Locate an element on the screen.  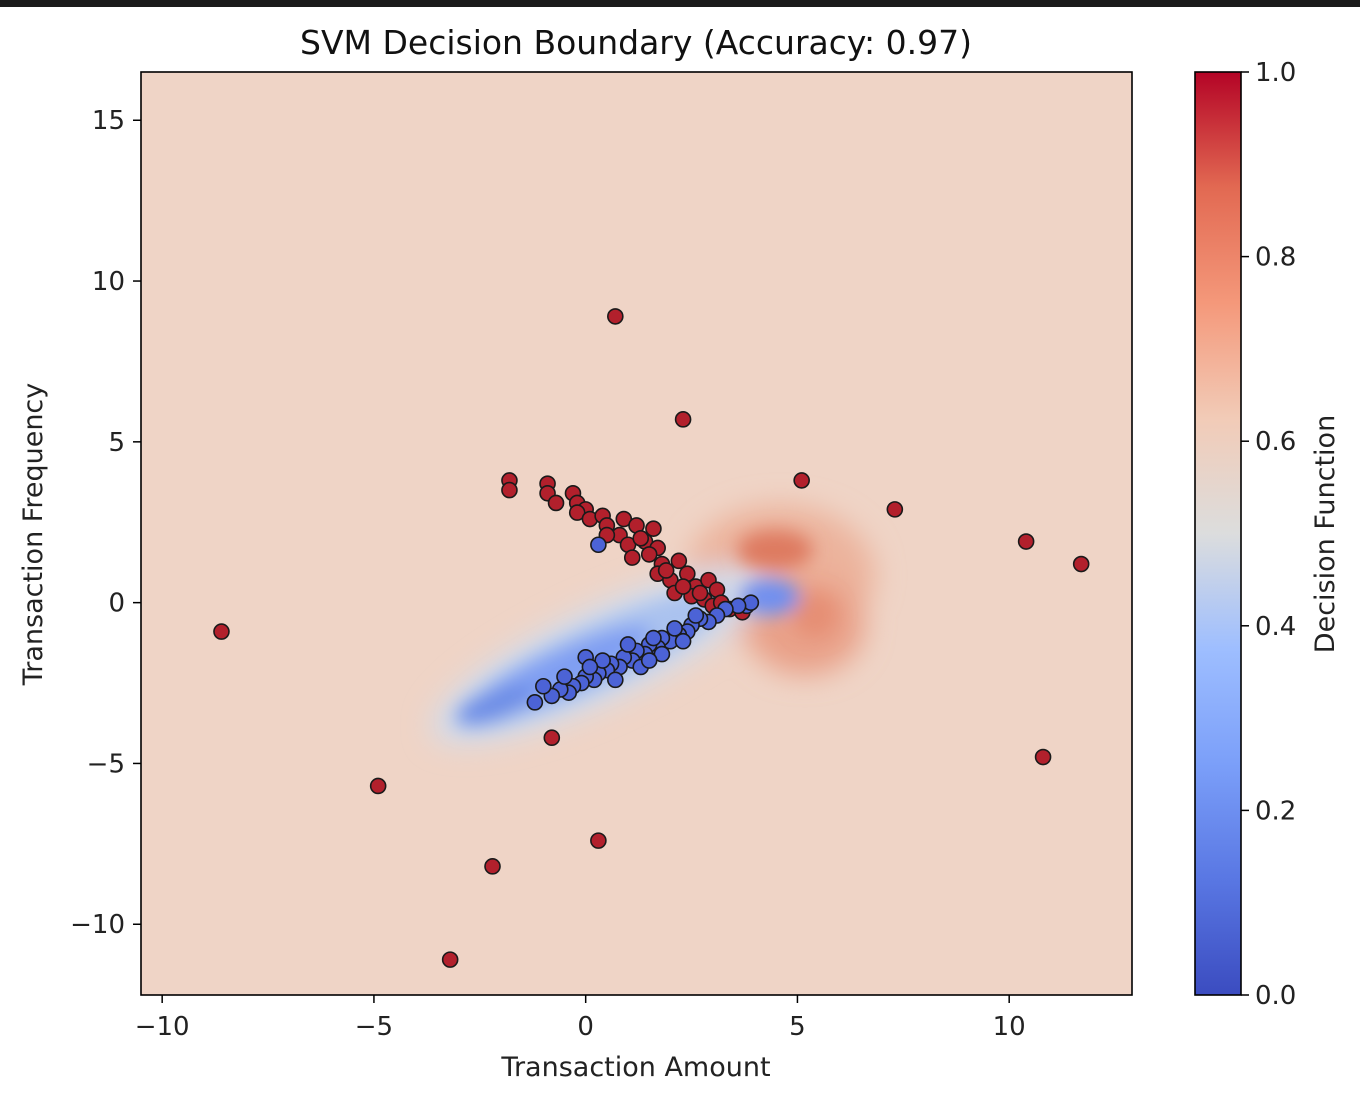
y-tick-label: −5 is located at coordinates (106, 764).